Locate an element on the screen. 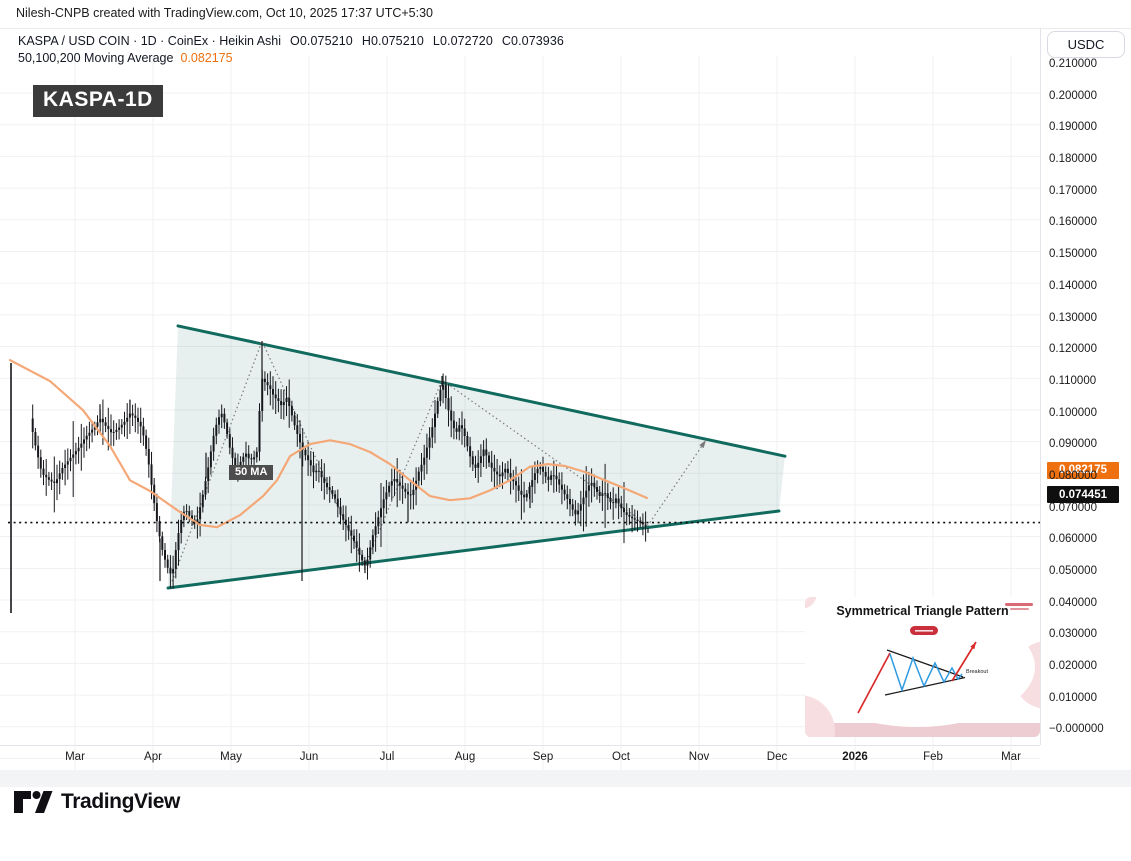  inset-white-field is located at coordinates (920, 667).